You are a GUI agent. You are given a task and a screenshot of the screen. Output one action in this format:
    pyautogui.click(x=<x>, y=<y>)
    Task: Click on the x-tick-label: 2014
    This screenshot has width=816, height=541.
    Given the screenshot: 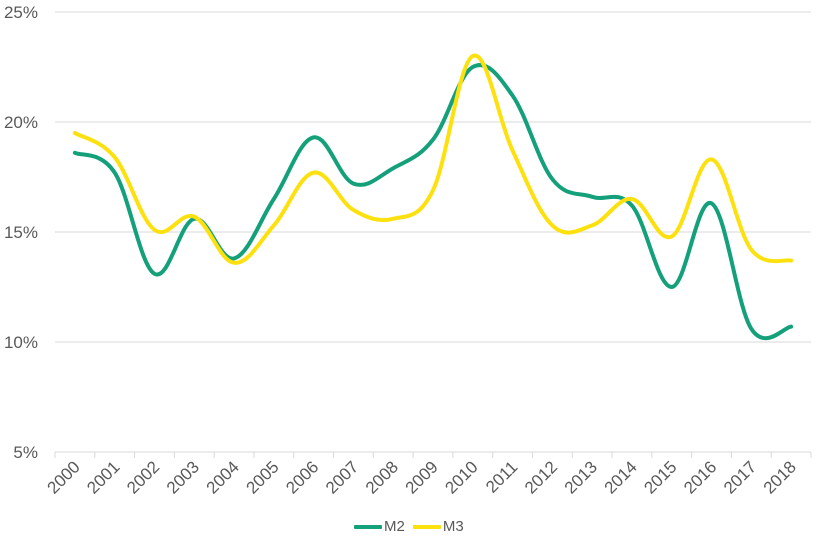 What is the action you would take?
    pyautogui.click(x=621, y=477)
    